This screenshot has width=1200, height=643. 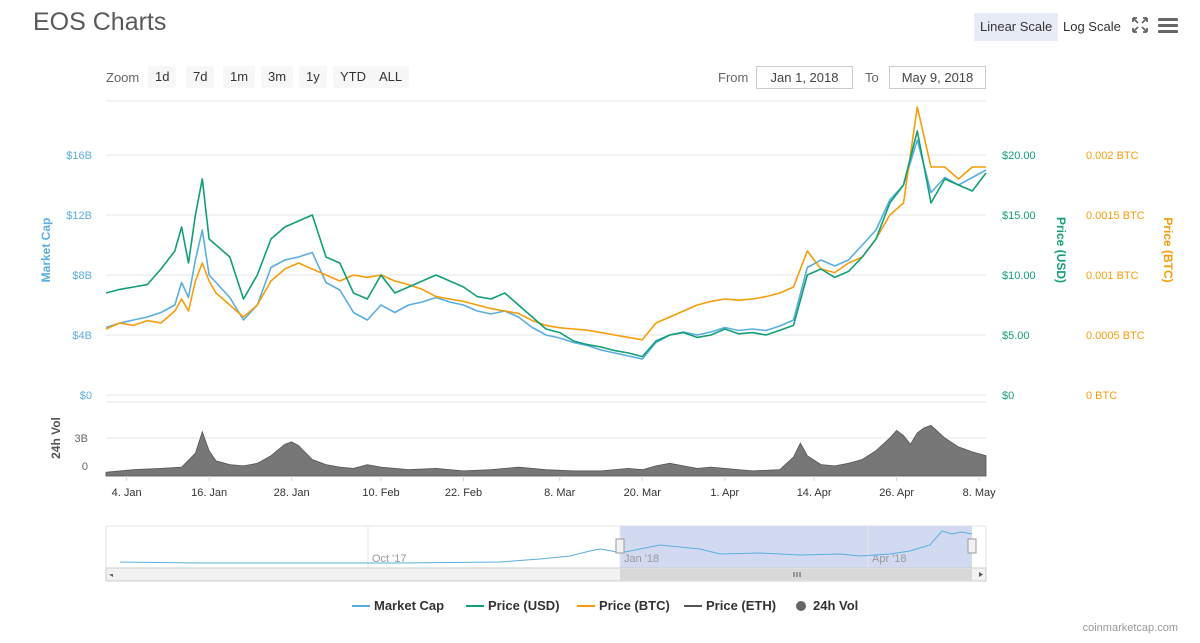 What do you see at coordinates (292, 493) in the screenshot?
I see `x-tick-label: 28. Jan` at bounding box center [292, 493].